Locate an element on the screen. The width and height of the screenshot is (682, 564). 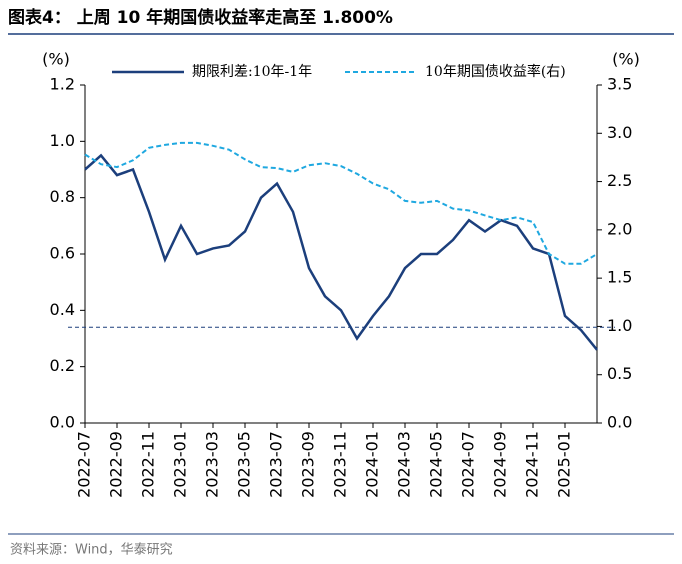
y2-tick-label: 1.5 is located at coordinates (619, 277).